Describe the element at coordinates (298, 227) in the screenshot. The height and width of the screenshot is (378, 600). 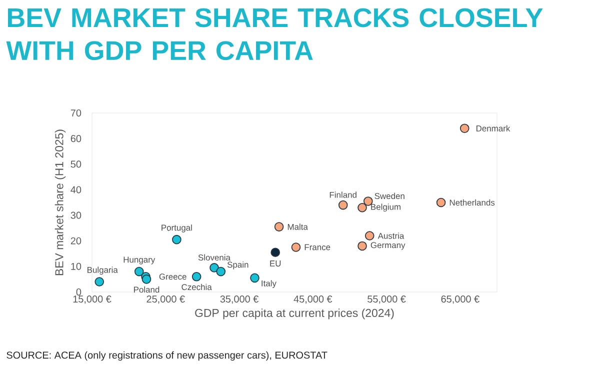
I see `annotation: Malta` at that location.